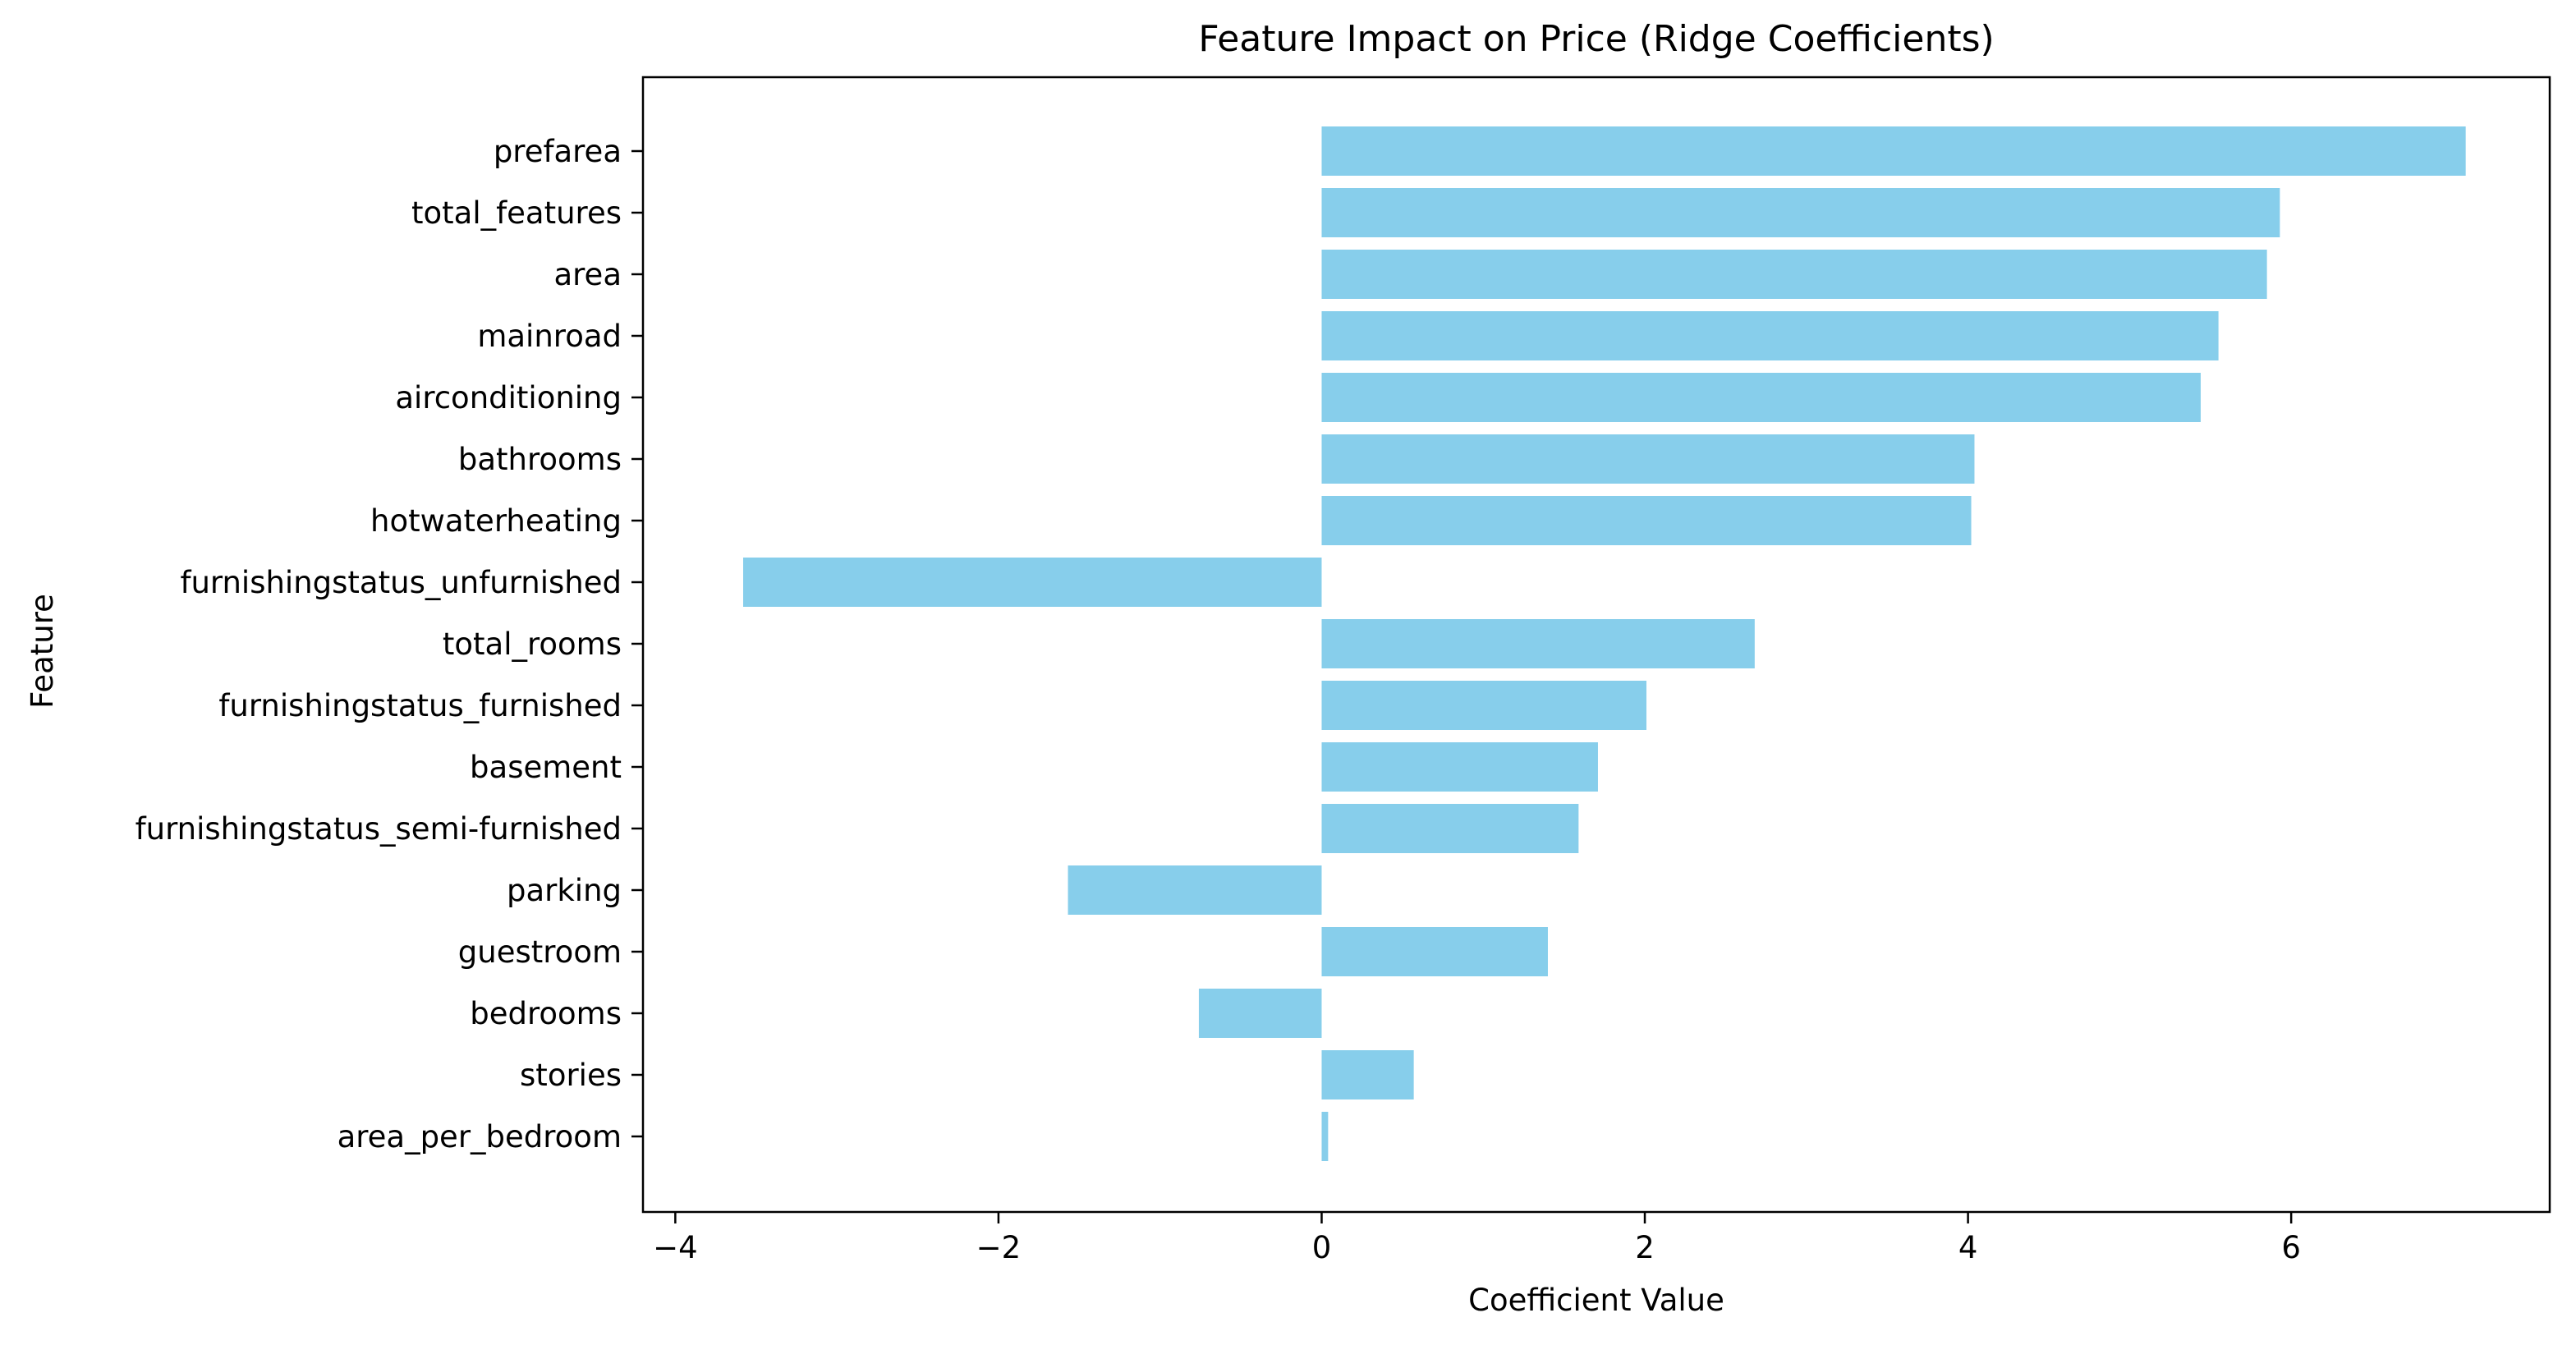 This screenshot has height=1345, width=2576. Describe the element at coordinates (675, 1248) in the screenshot. I see `x-tick-label: −4` at that location.